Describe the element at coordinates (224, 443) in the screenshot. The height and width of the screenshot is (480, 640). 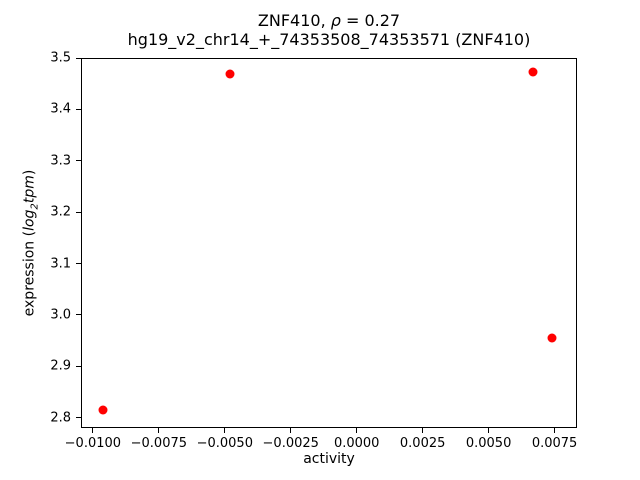
I see `x-tick-label: −0.0050` at that location.